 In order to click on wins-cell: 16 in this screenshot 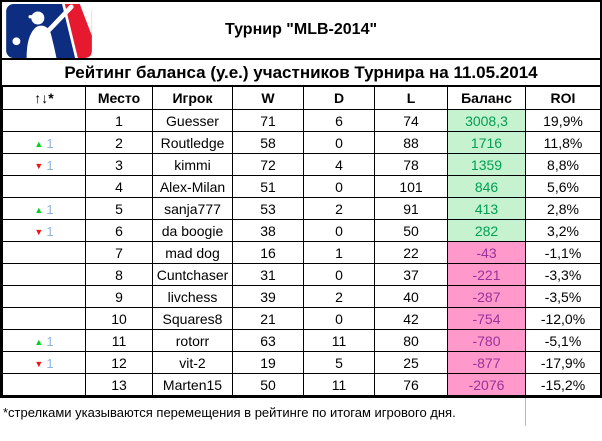, I will do `click(268, 252)`.